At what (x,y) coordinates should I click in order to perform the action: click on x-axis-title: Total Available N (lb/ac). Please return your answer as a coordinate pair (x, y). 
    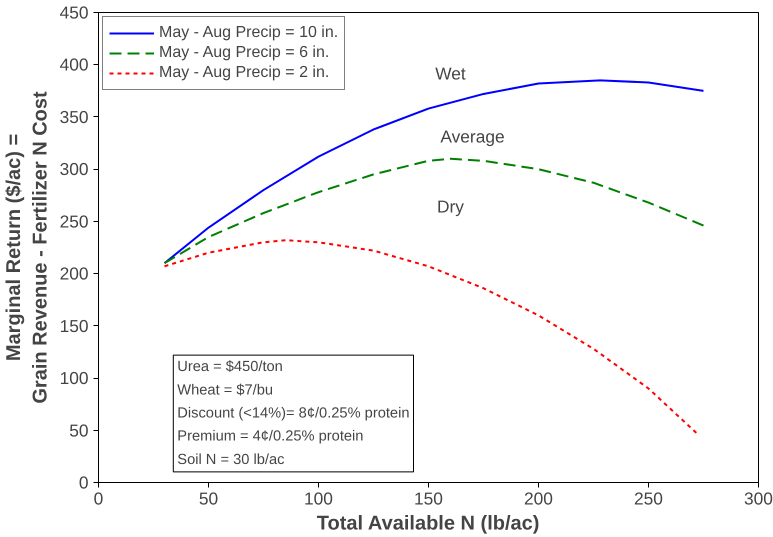
    Looking at the image, I should click on (428, 523).